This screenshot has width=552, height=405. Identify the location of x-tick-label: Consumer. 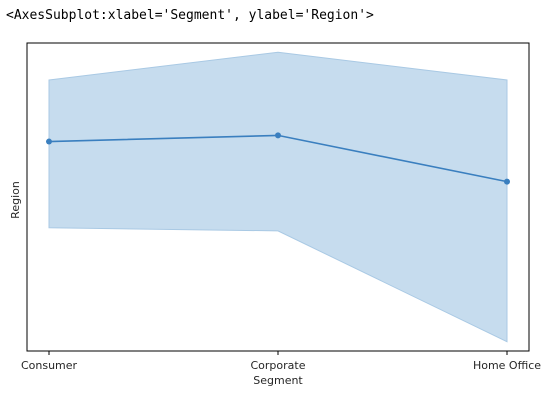
(49, 365).